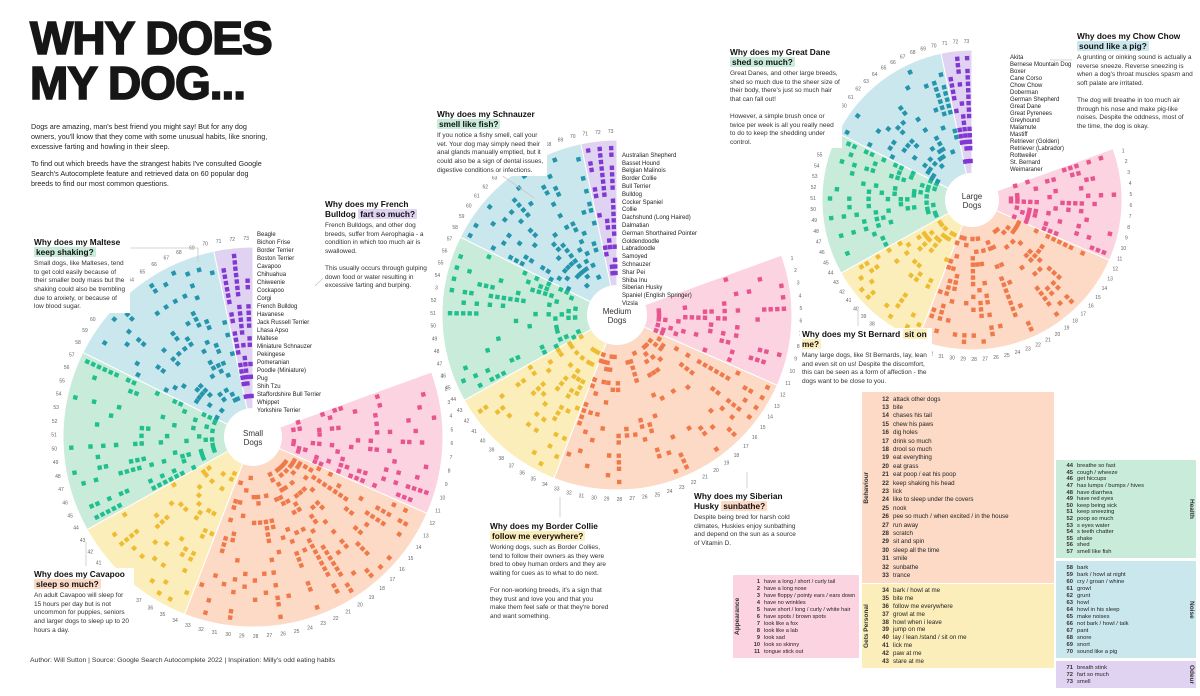 The height and width of the screenshot is (696, 1200). I want to click on legend-item: 44 breathe so fast, so click(1121, 466).